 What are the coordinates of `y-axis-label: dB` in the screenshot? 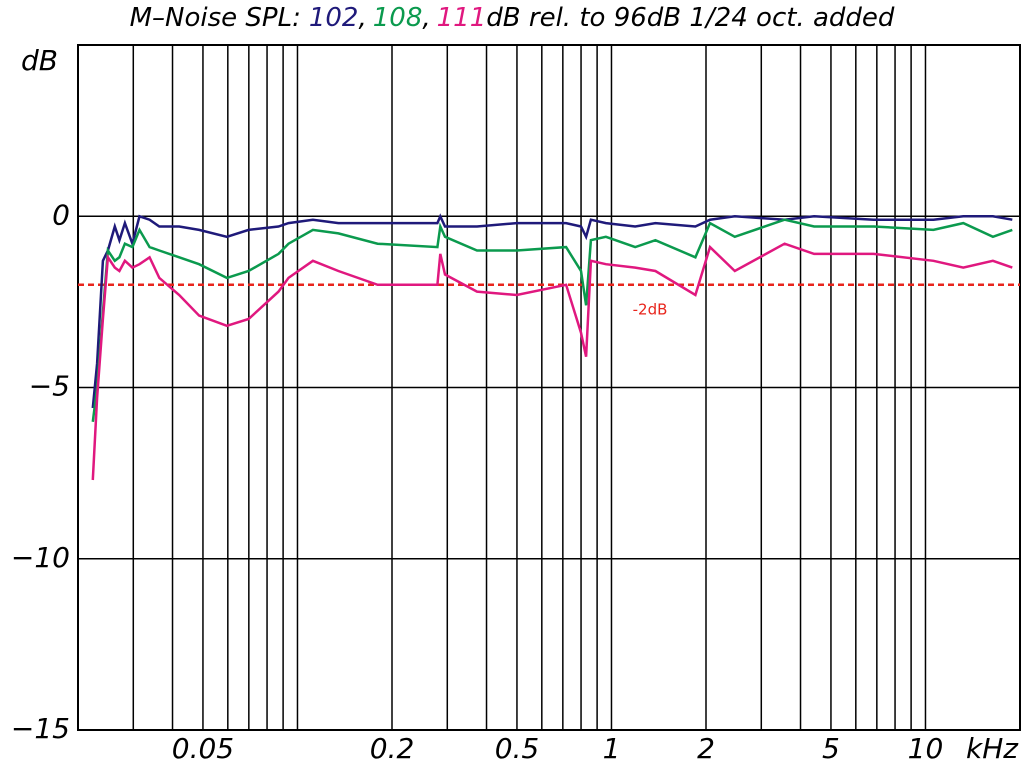 It's located at (39, 60).